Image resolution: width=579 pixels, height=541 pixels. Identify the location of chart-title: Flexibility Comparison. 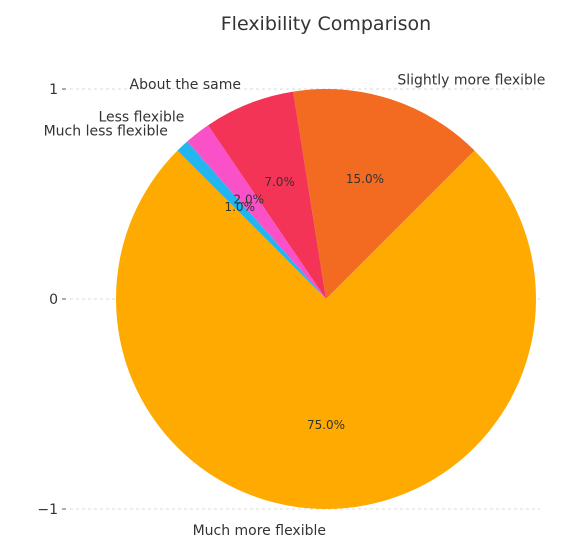
(326, 24).